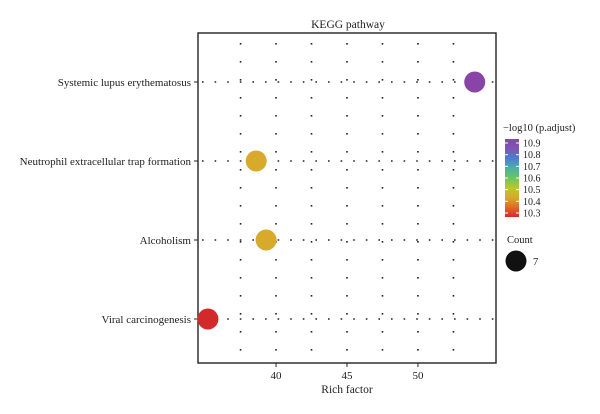 Image resolution: width=600 pixels, height=414 pixels. I want to click on colorbar-tick-label: 10.9, so click(532, 144).